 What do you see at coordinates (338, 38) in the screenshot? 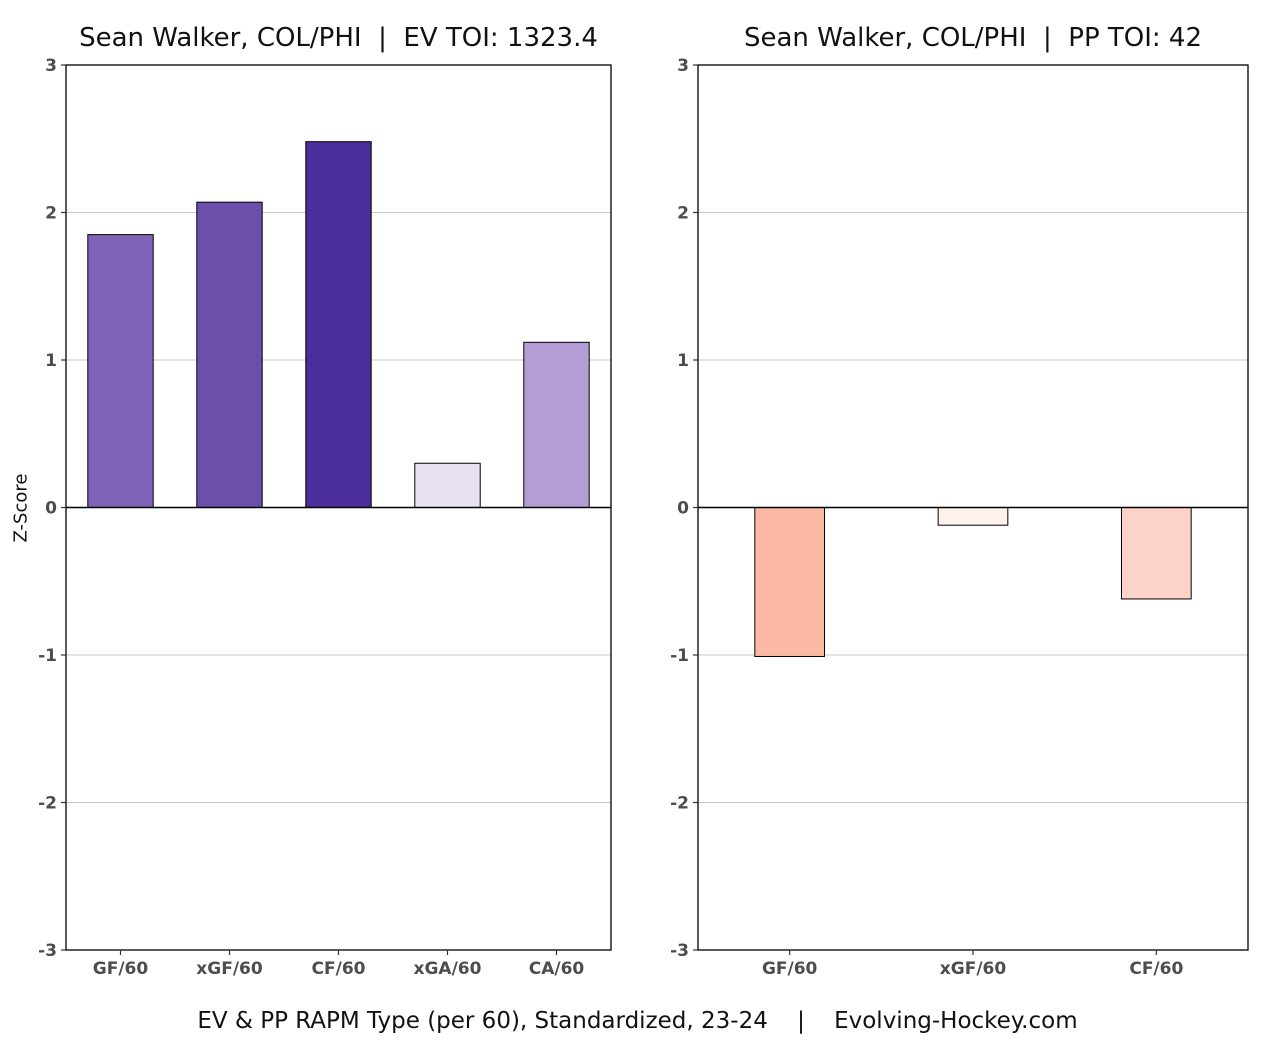
I see `chart-title: Sean Walker, COL/PHI | EV TOI: 1323.4` at bounding box center [338, 38].